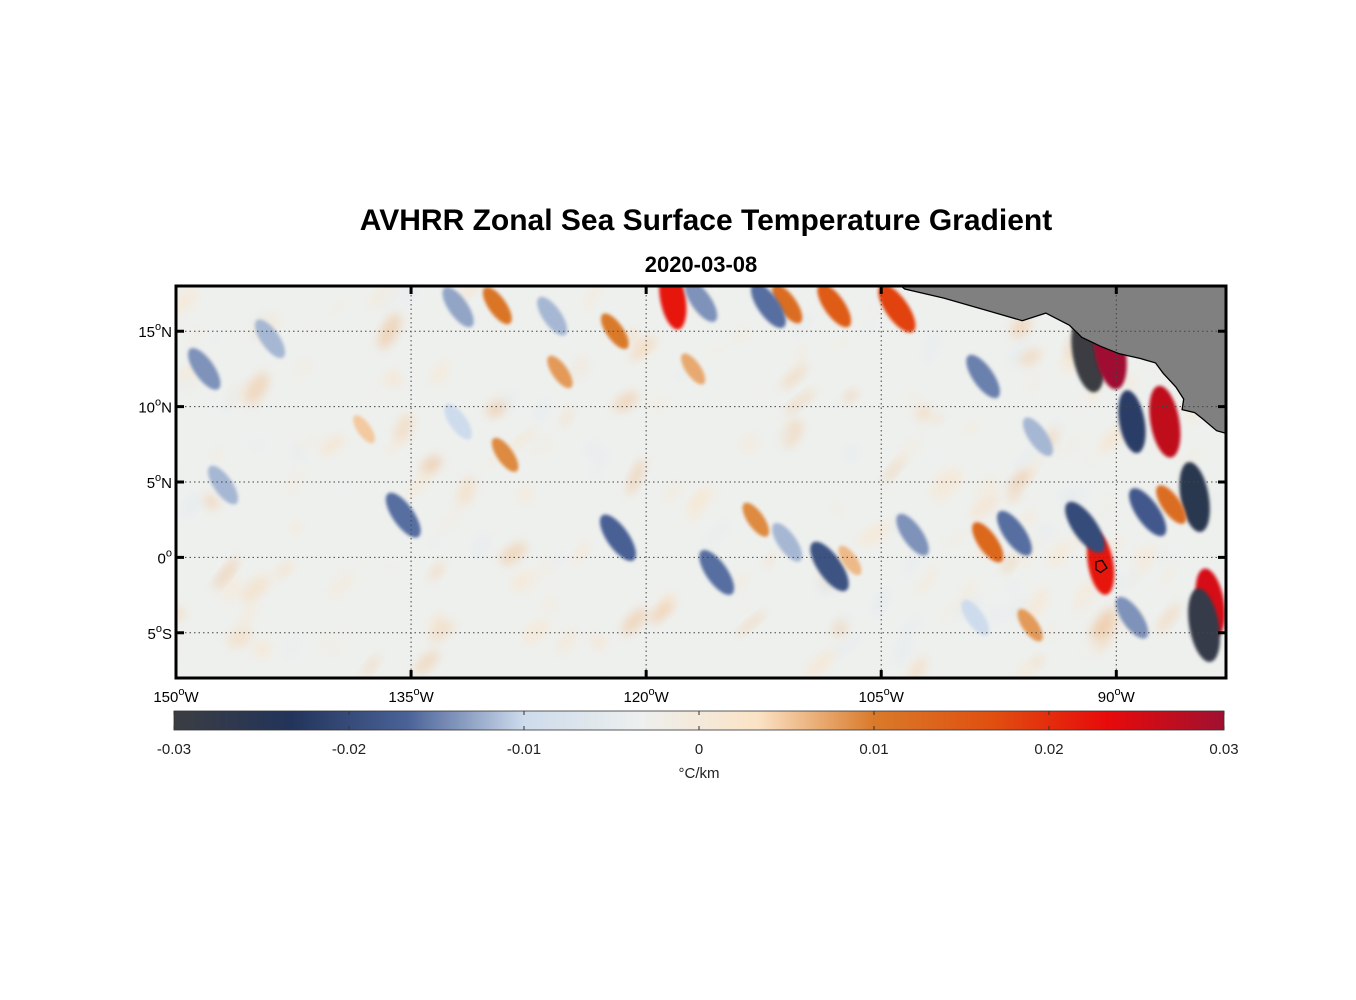 The image size is (1356, 1000). Describe the element at coordinates (646, 696) in the screenshot. I see `lon-tick-label: 120oW` at that location.